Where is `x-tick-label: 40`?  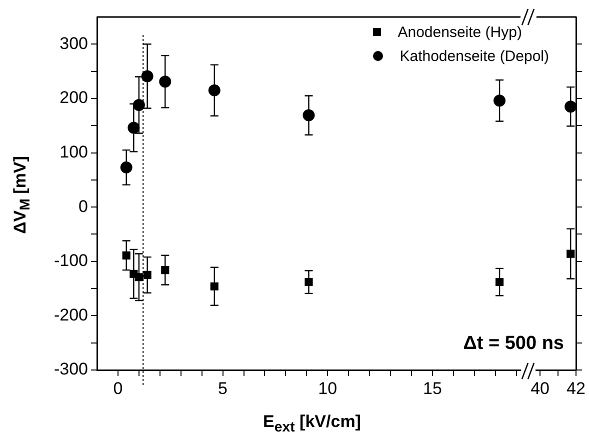
x-tick-label: 40 is located at coordinates (540, 388).